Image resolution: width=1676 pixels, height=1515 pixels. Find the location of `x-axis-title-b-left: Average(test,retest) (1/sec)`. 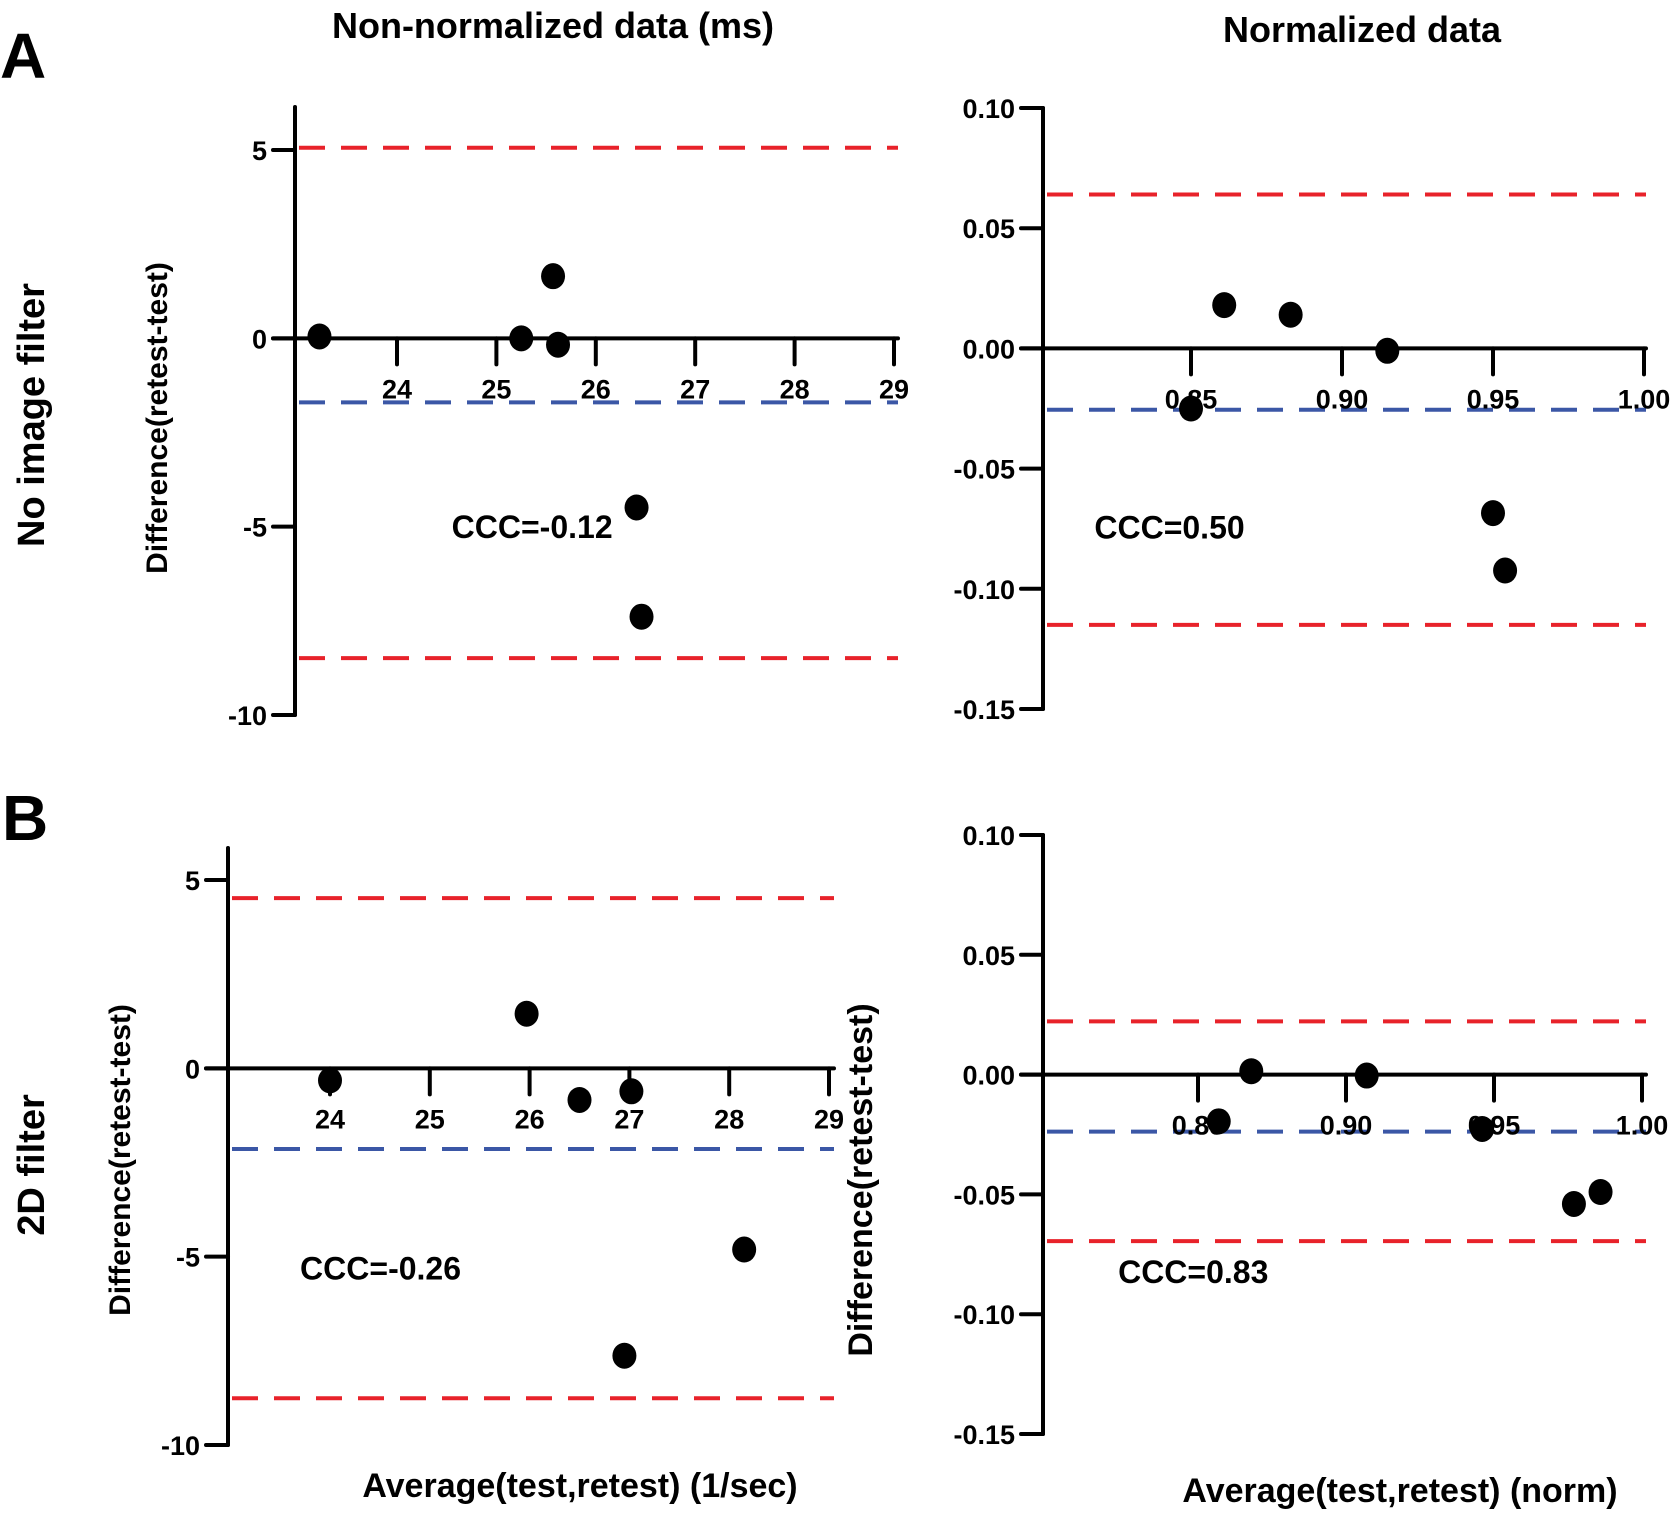

x-axis-title-b-left: Average(test,retest) (1/sec) is located at coordinates (579, 1486).